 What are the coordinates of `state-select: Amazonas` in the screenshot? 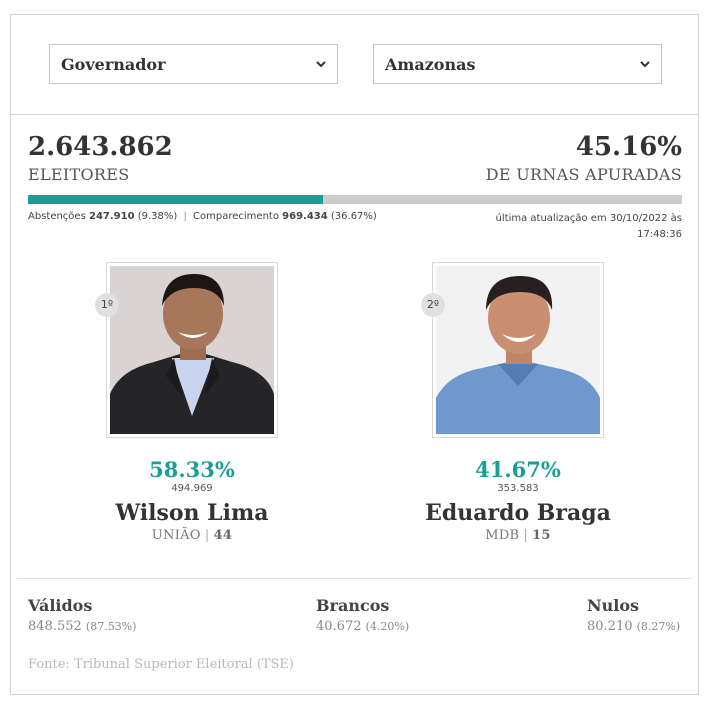 It's located at (517, 64).